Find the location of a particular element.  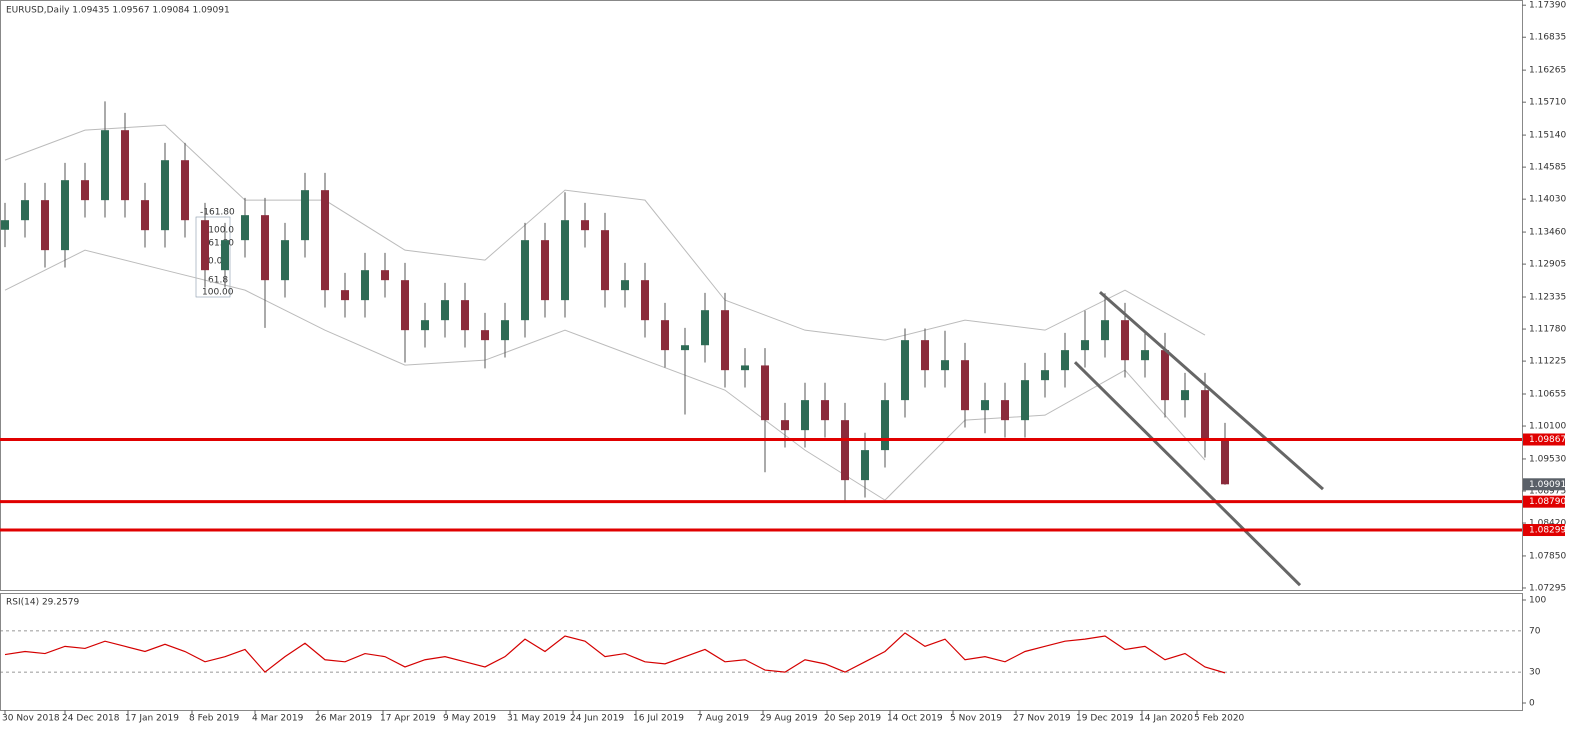

y-tick-label: 1.11225 is located at coordinates (1547, 362).